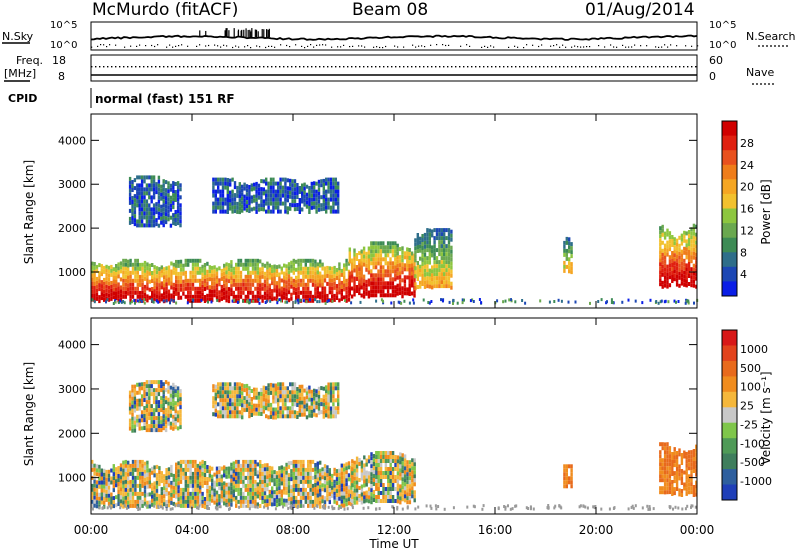 Image resolution: width=800 pixels, height=558 pixels. Describe the element at coordinates (333, 301) in the screenshot. I see `scatter-cell` at that location.